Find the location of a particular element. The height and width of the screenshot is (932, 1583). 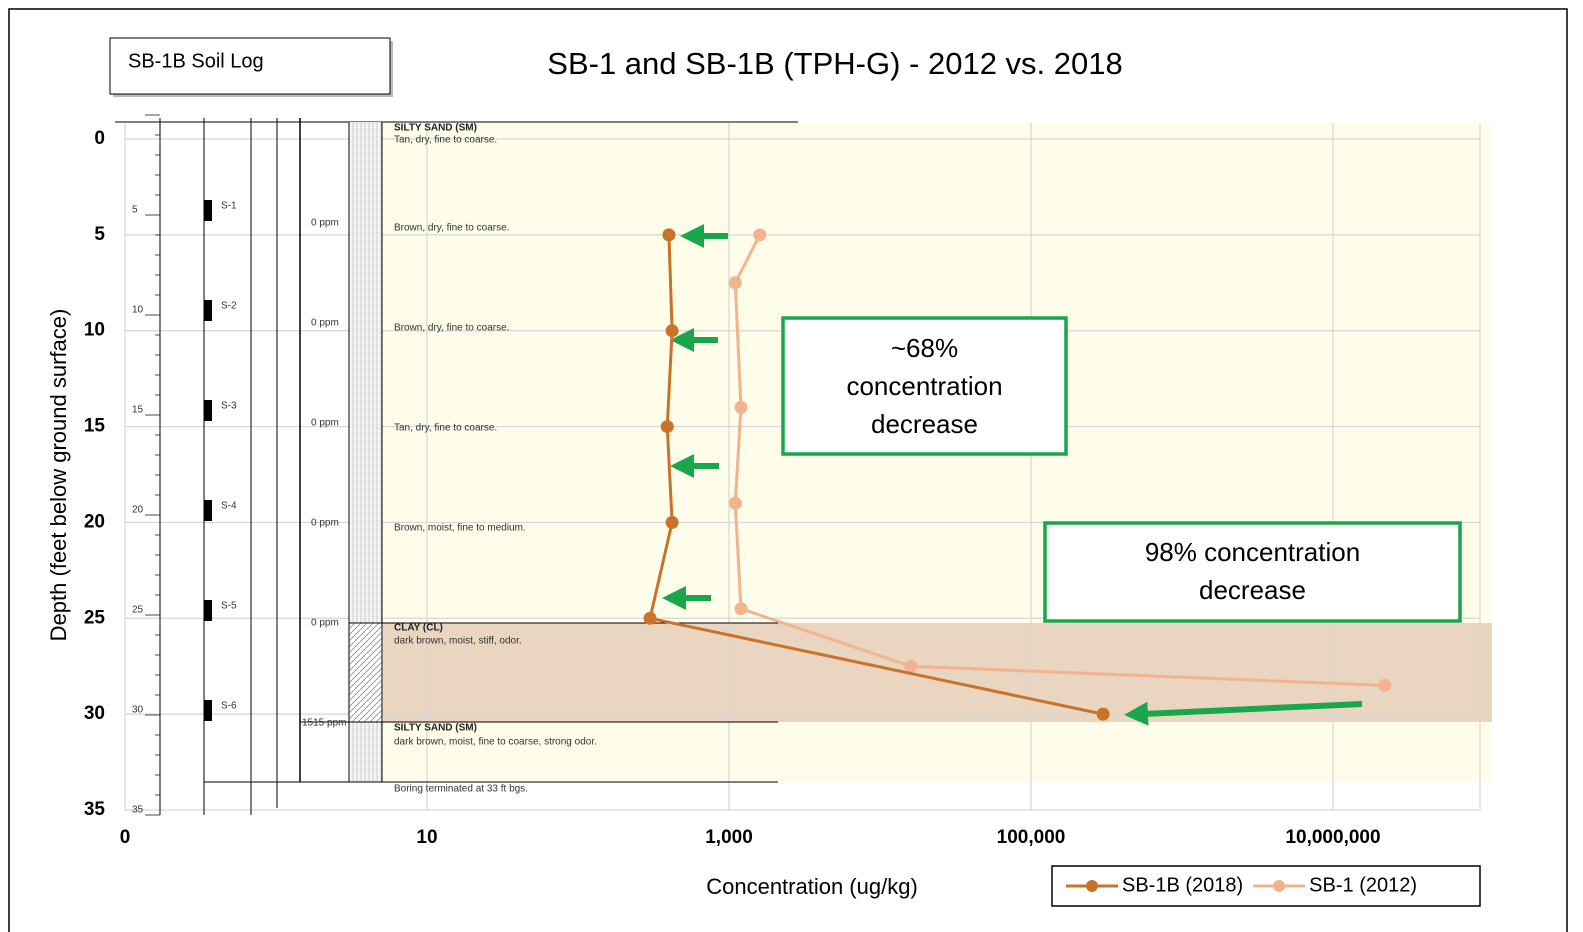

sample-label: S-3 is located at coordinates (229, 406).